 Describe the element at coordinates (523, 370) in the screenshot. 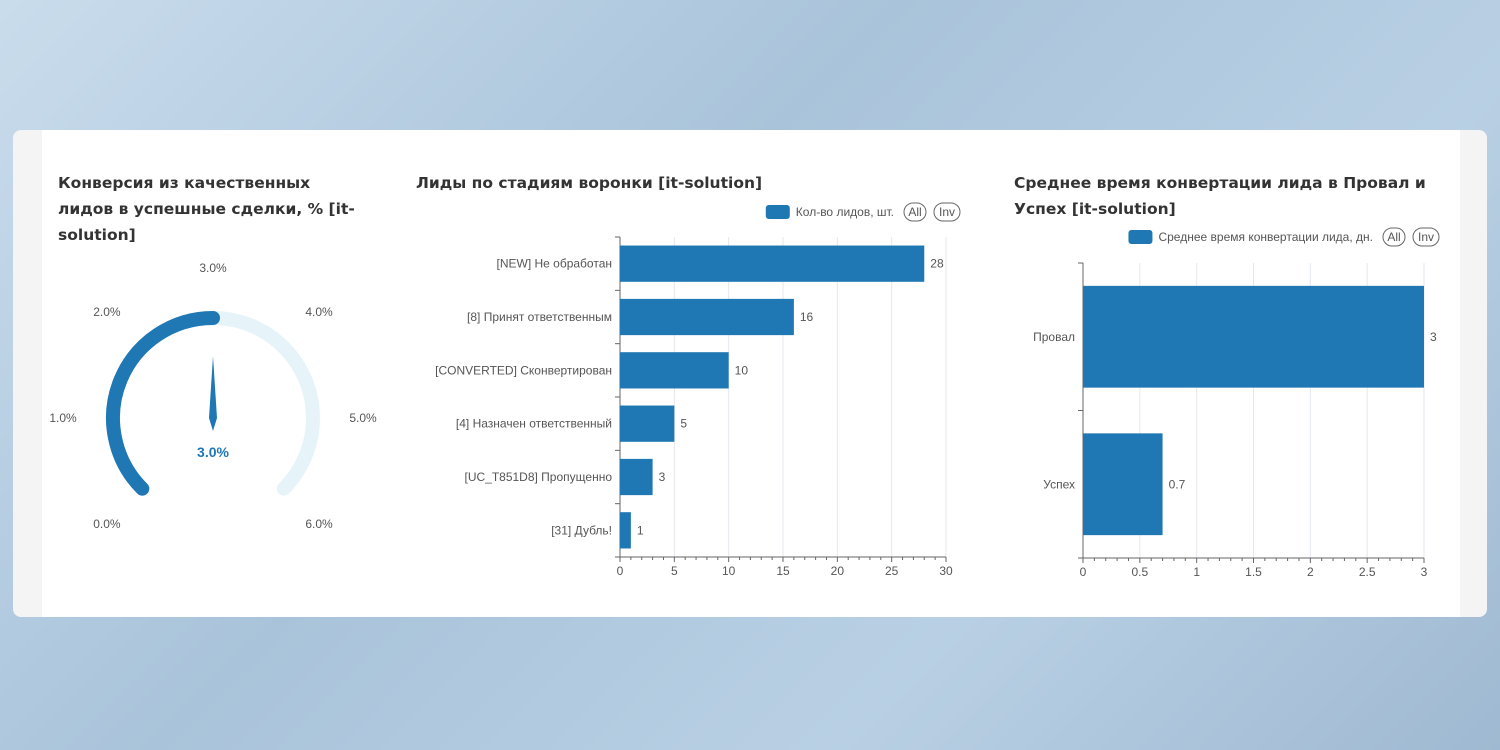

I see `category-label: [CONVERTED] Сконвертирован` at that location.